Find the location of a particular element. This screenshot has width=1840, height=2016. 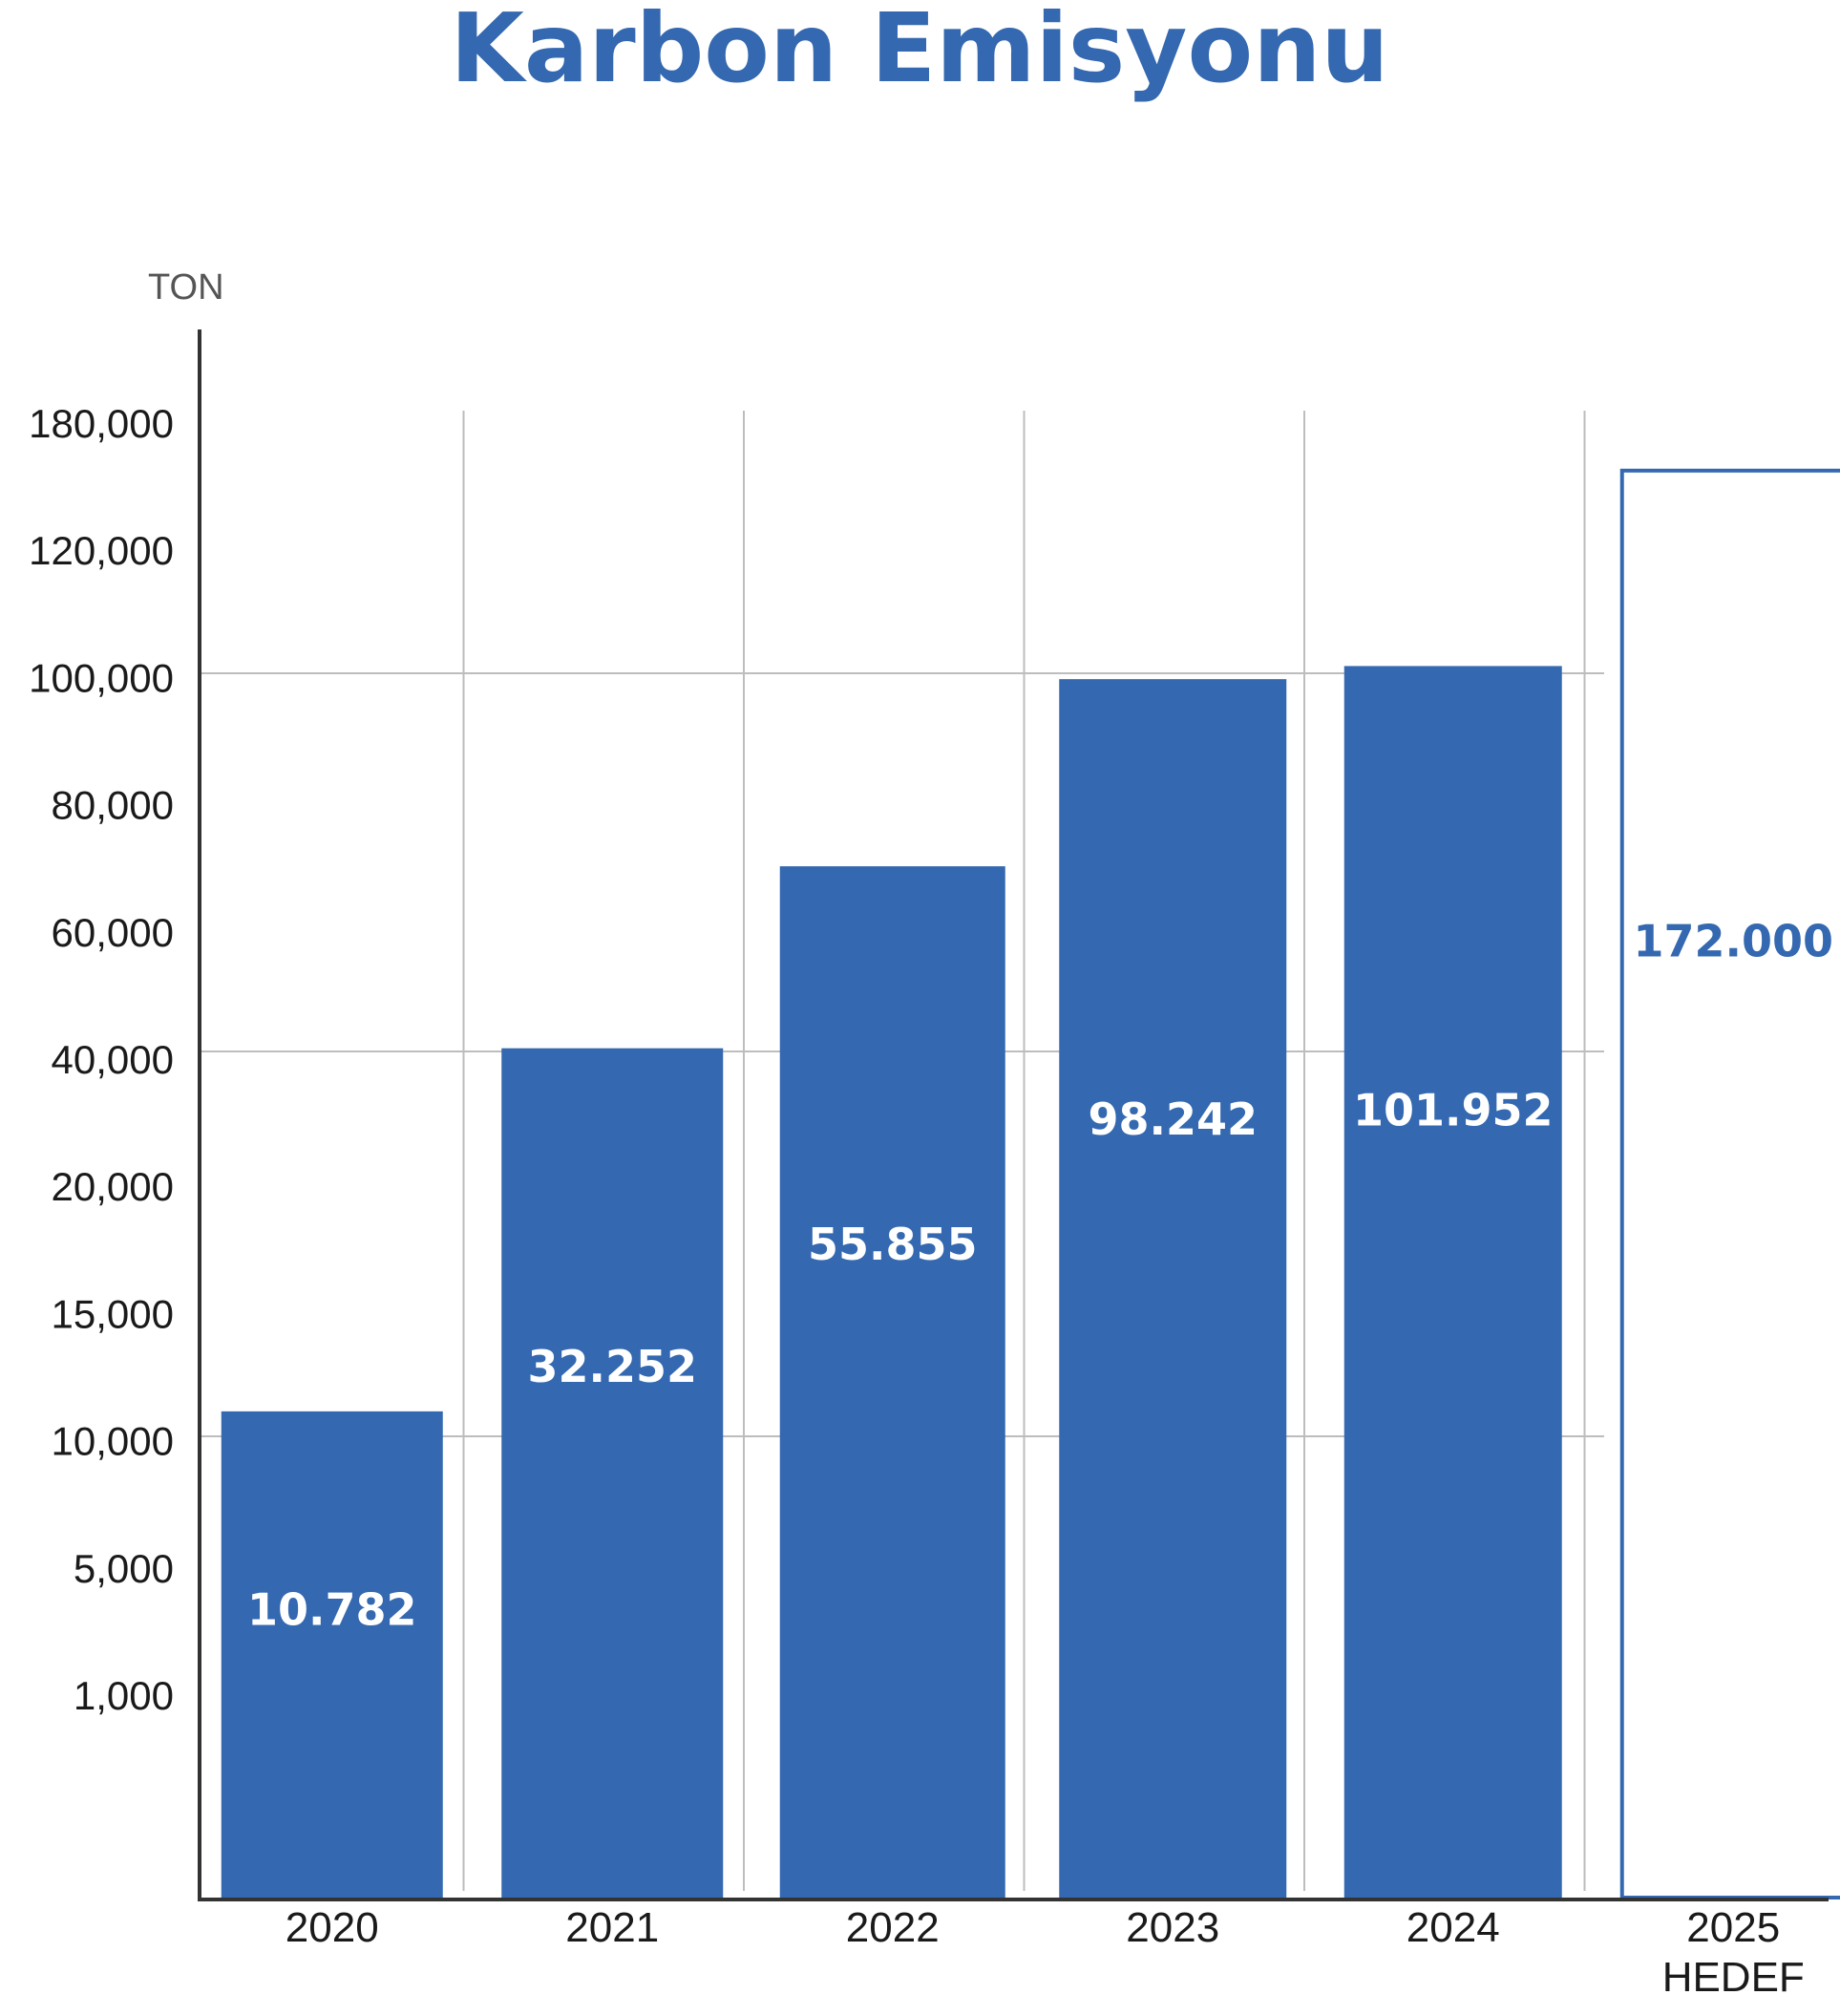

y-tick-label: 5,000 is located at coordinates (124, 1568).